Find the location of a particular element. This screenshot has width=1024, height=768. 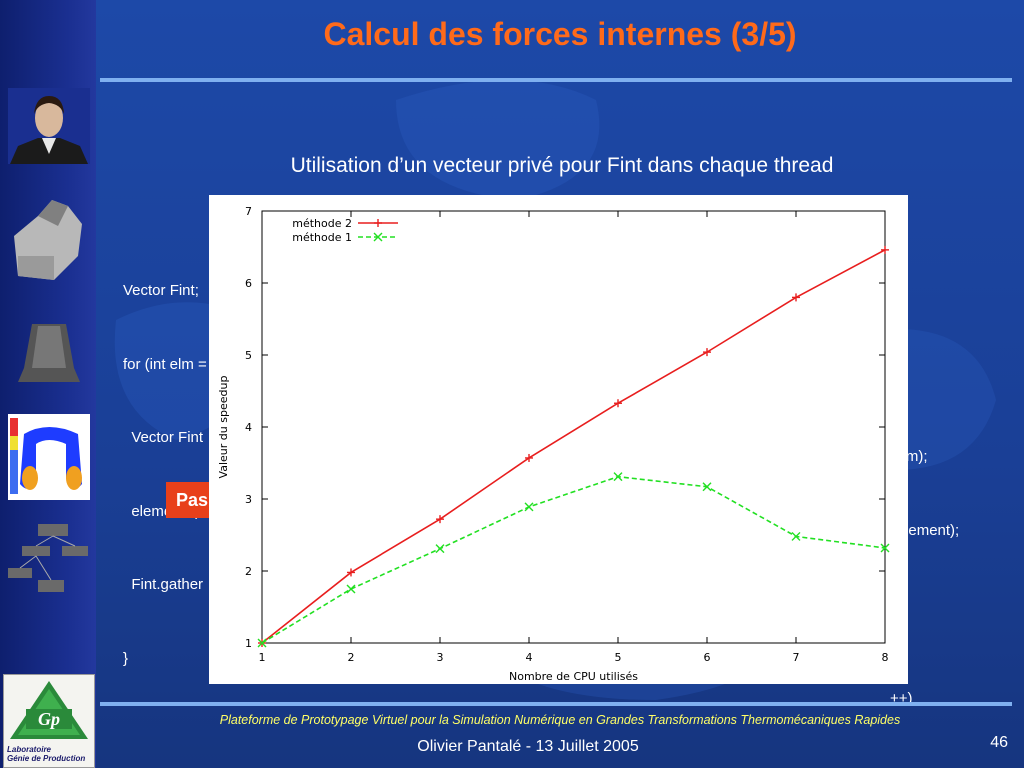

y-tick-label: 4 is located at coordinates (248, 427).